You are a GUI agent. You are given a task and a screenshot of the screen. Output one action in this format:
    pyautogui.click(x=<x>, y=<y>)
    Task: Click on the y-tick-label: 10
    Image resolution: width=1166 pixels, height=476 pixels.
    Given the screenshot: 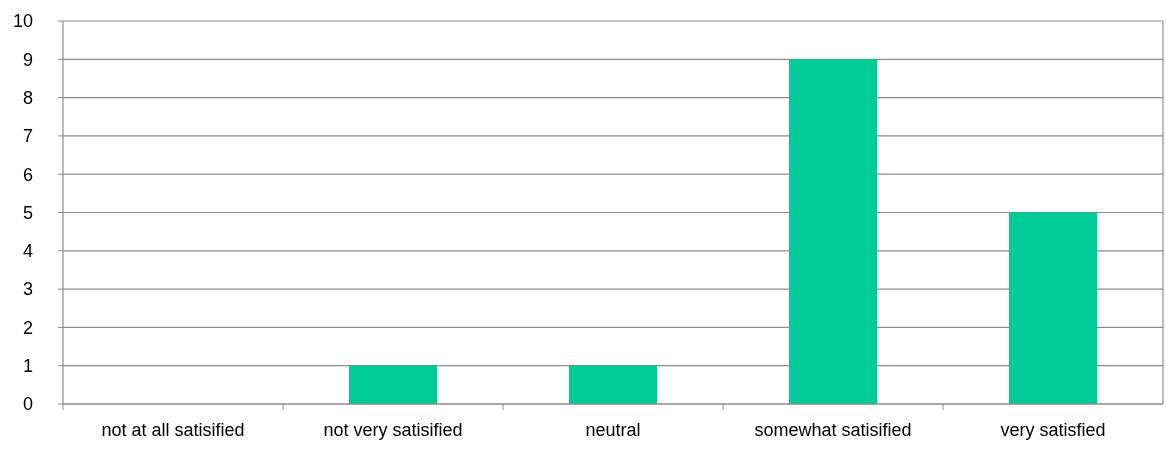 What is the action you would take?
    pyautogui.click(x=22, y=21)
    